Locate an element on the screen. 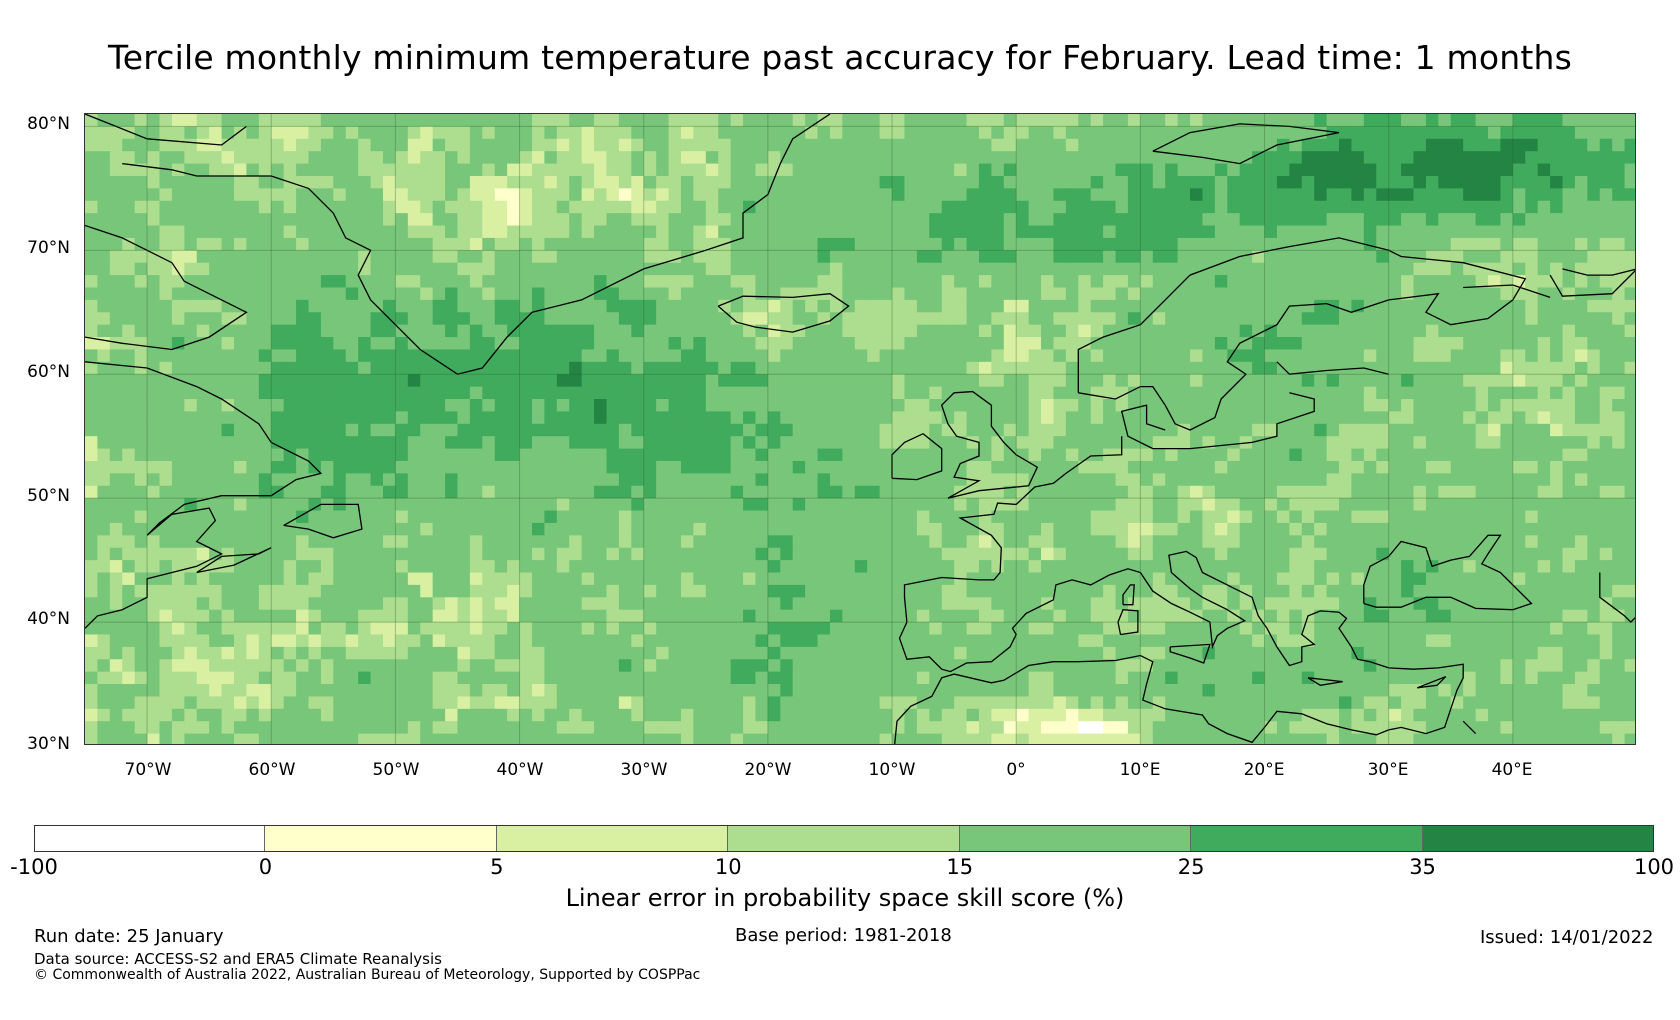  lon-label-10e: 10°E is located at coordinates (1140, 770).